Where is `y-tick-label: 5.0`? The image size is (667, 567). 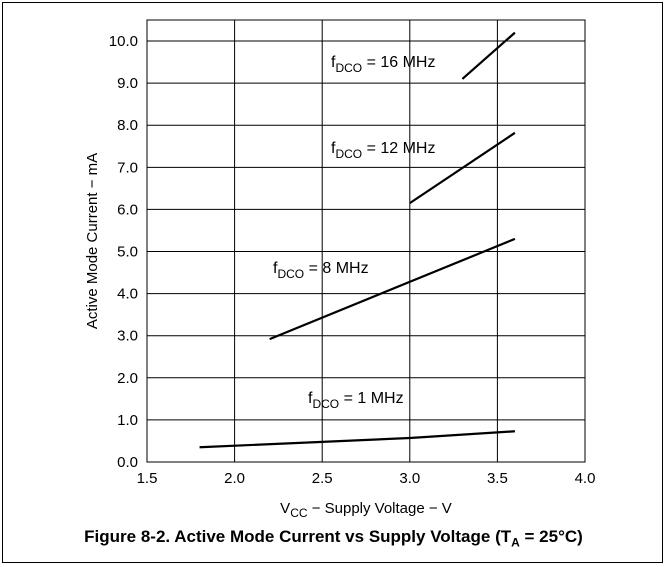 y-tick-label: 5.0 is located at coordinates (127, 252).